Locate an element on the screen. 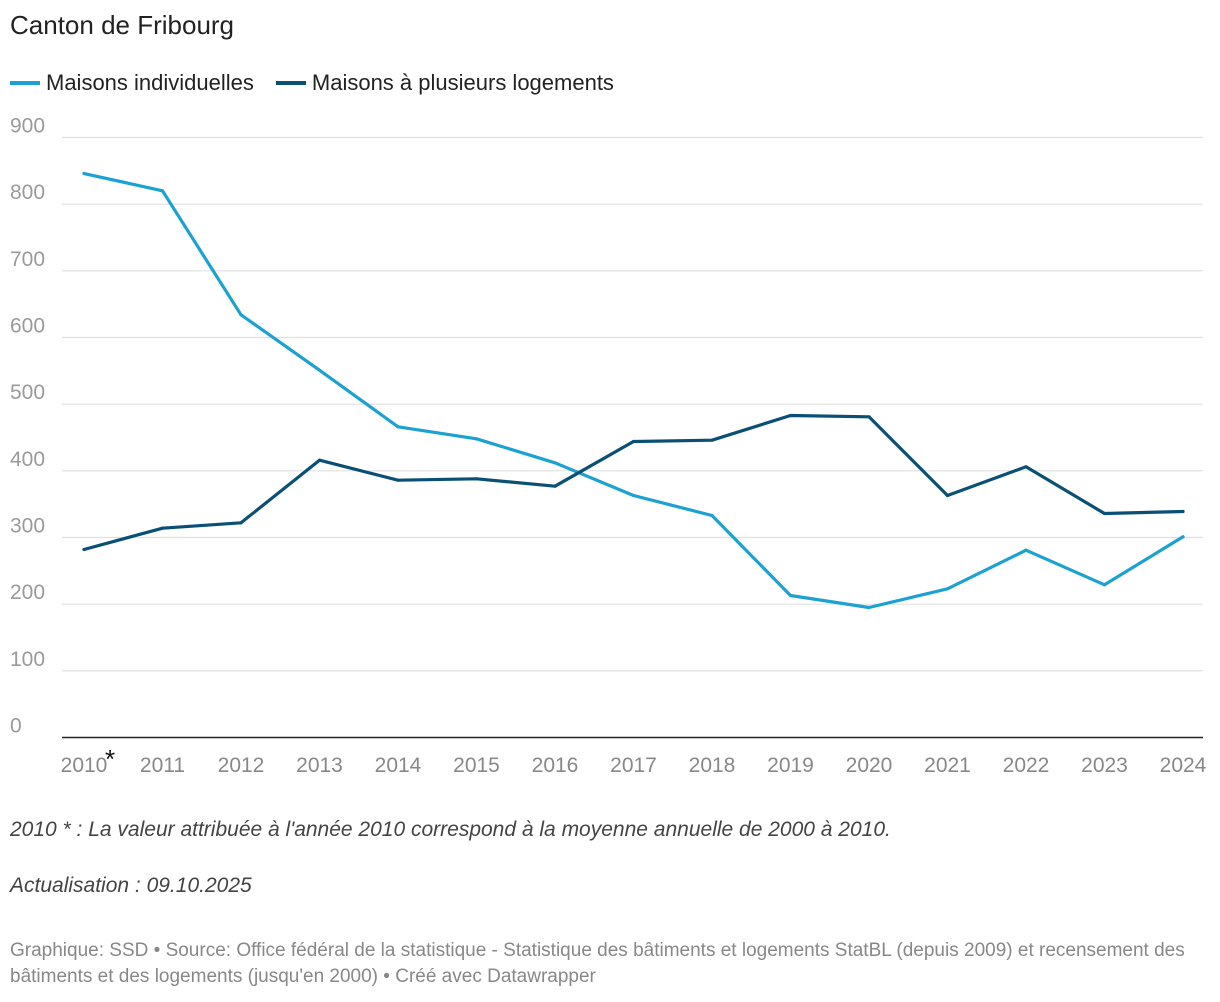  x-tick-label-2023: 2023 is located at coordinates (1104, 765).